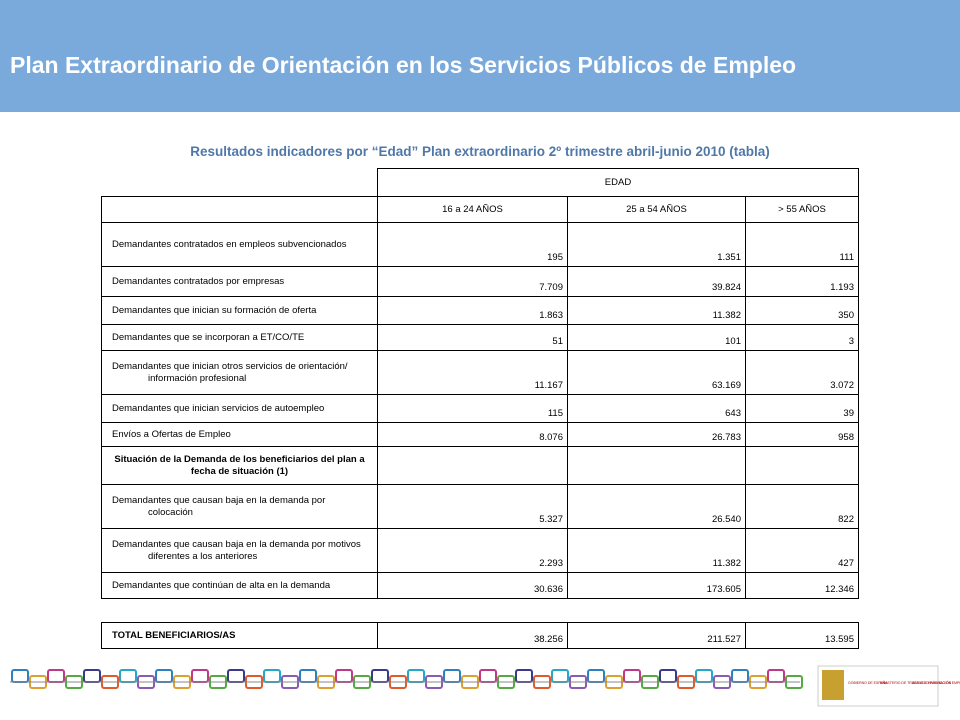  Describe the element at coordinates (171, 434) in the screenshot. I see `row-label-text: Envíos a Ofertas de Empleo` at that location.